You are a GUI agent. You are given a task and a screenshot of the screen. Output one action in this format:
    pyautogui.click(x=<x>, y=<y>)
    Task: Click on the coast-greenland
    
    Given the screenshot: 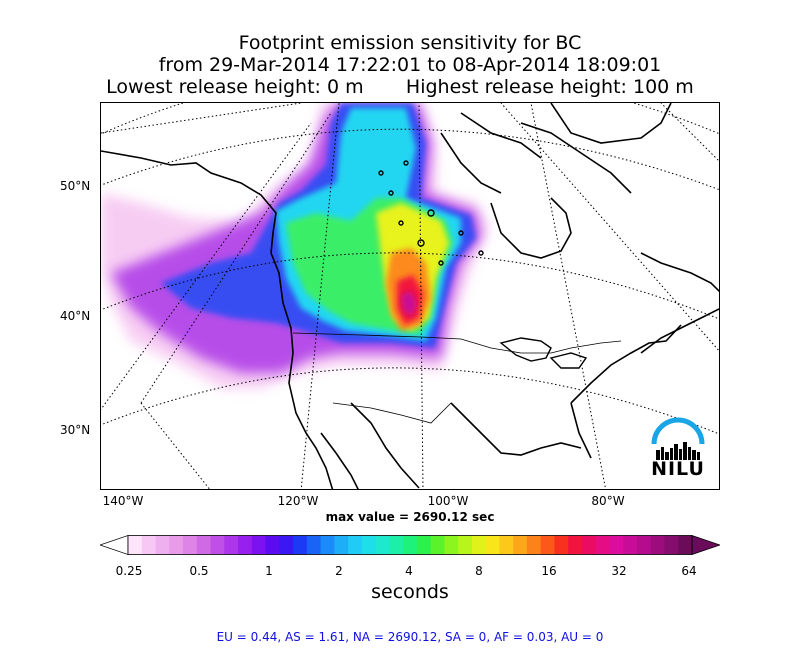 What is the action you would take?
    pyautogui.click(x=611, y=123)
    